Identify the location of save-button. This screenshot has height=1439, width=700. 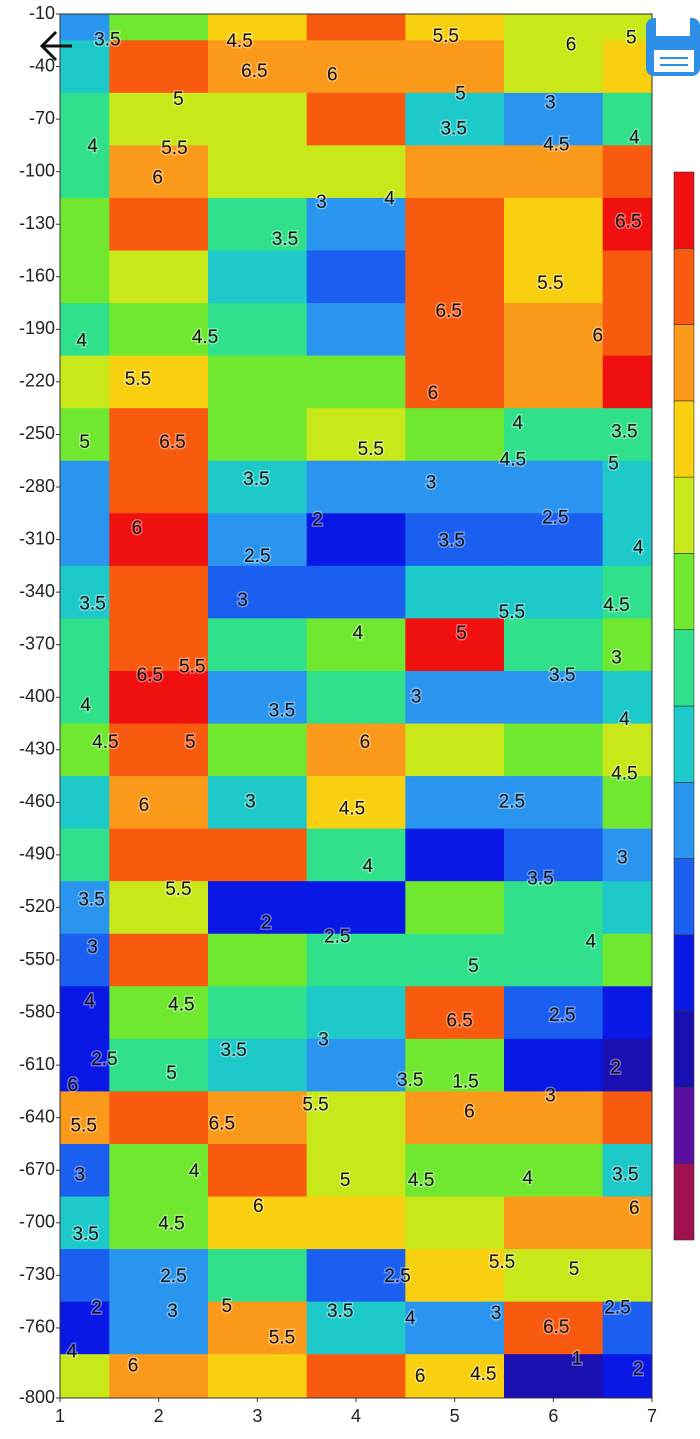
(673, 47).